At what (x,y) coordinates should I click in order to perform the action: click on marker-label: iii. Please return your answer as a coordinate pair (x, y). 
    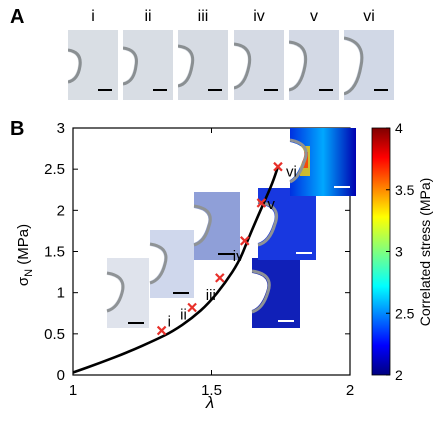
    Looking at the image, I should click on (211, 295).